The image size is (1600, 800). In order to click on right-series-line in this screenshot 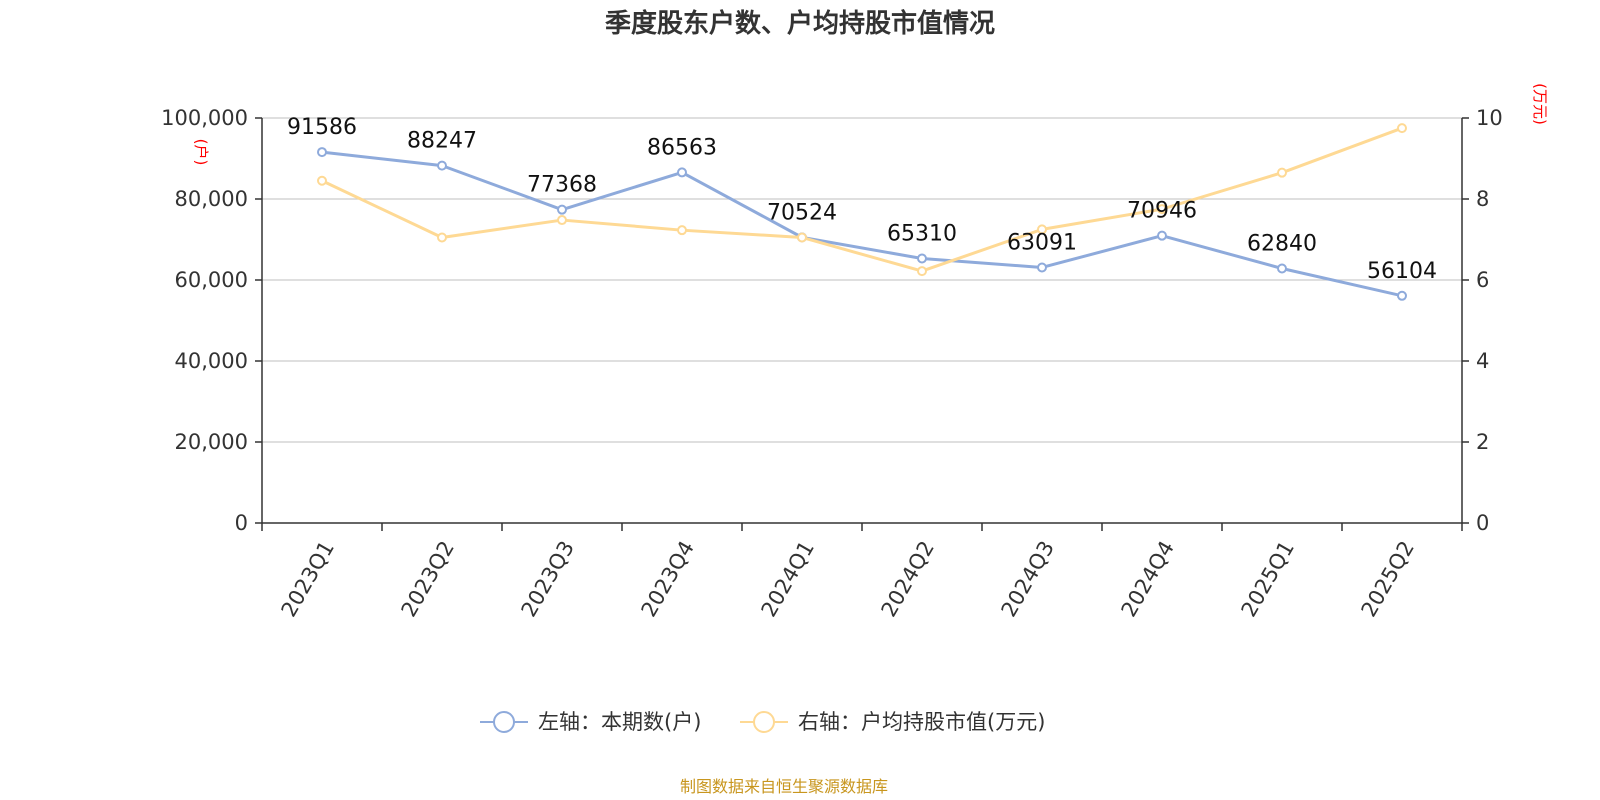, I will do `click(862, 200)`.